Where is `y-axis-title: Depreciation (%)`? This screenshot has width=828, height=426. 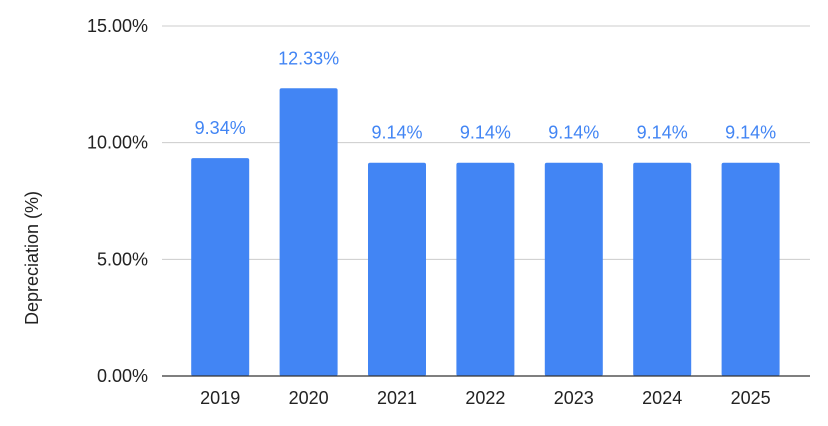 y-axis-title: Depreciation (%) is located at coordinates (32, 258).